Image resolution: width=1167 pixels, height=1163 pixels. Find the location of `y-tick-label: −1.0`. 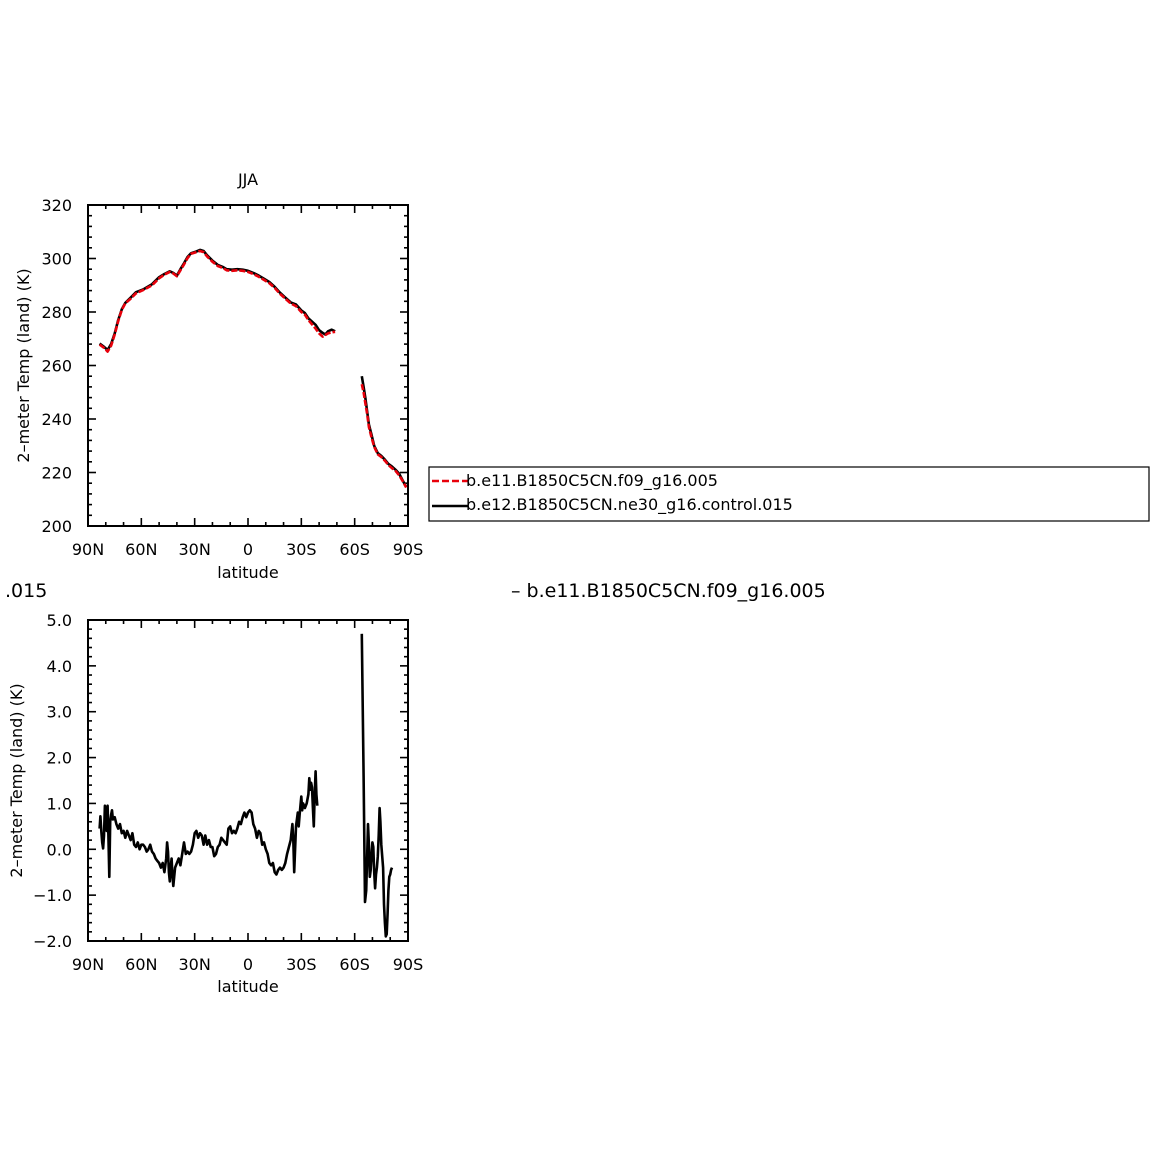

y-tick-label: −1.0 is located at coordinates (52, 895).